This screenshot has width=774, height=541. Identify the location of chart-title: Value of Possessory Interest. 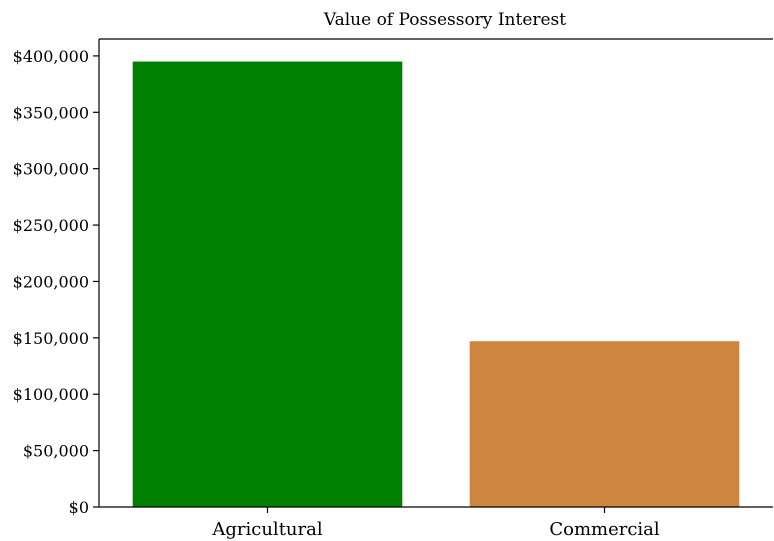
(444, 20).